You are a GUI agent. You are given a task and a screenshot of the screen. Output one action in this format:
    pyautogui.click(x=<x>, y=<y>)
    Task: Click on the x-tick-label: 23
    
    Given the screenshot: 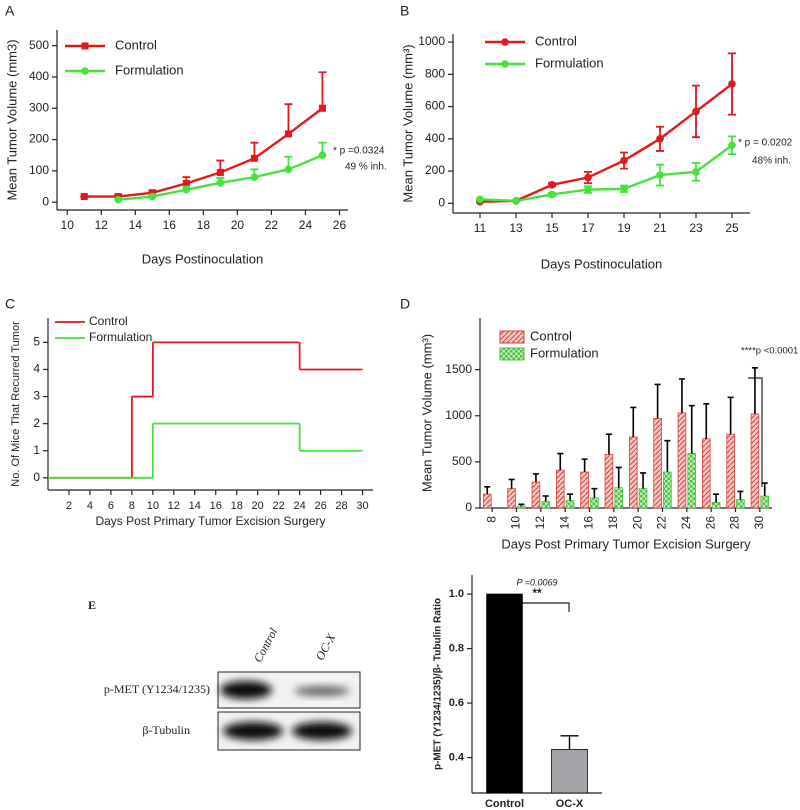 What is the action you would take?
    pyautogui.click(x=696, y=228)
    